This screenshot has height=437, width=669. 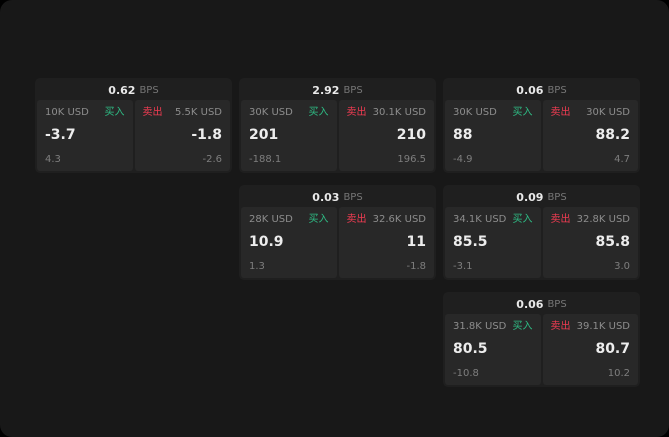 I want to click on buy-delta: 1.3, so click(x=257, y=266).